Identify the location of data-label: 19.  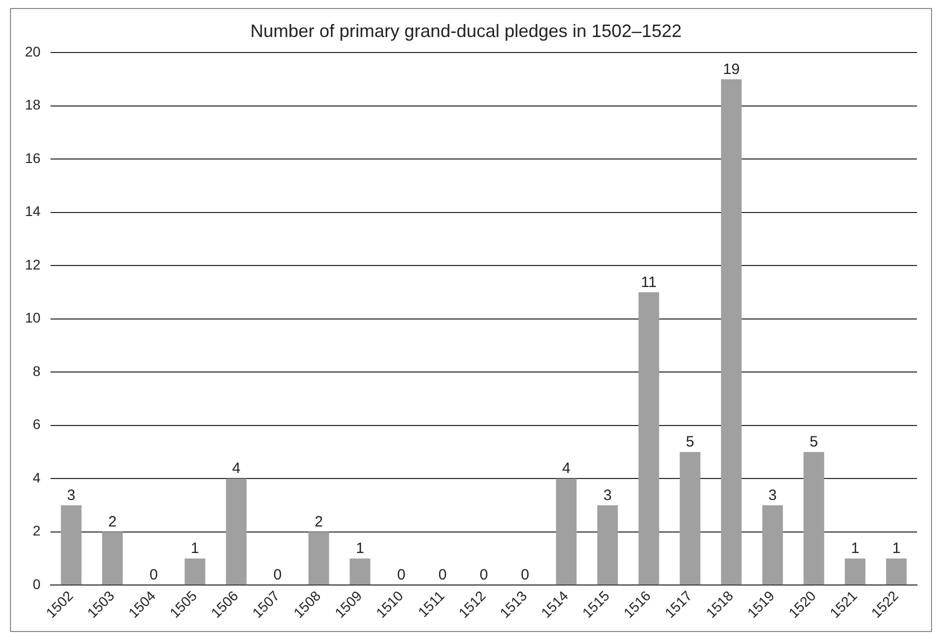
(731, 69).